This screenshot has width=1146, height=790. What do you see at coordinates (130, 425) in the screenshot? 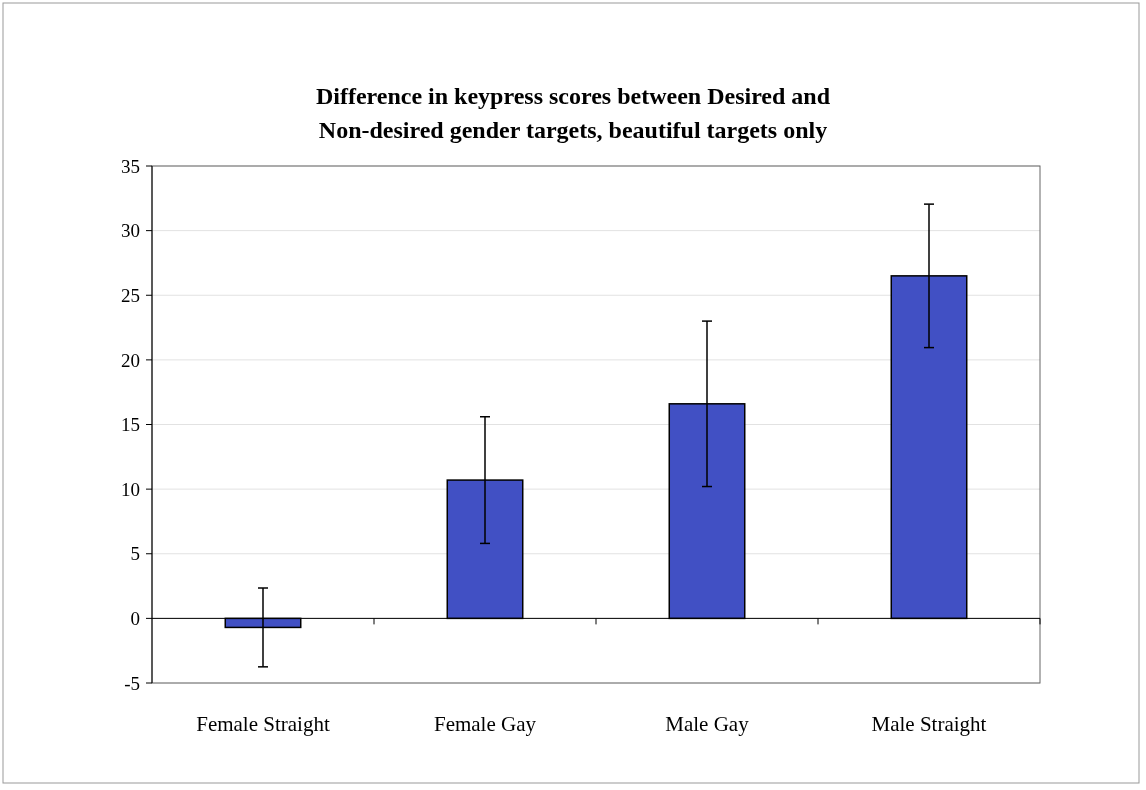
I see `y-tick-label: 15` at bounding box center [130, 425].